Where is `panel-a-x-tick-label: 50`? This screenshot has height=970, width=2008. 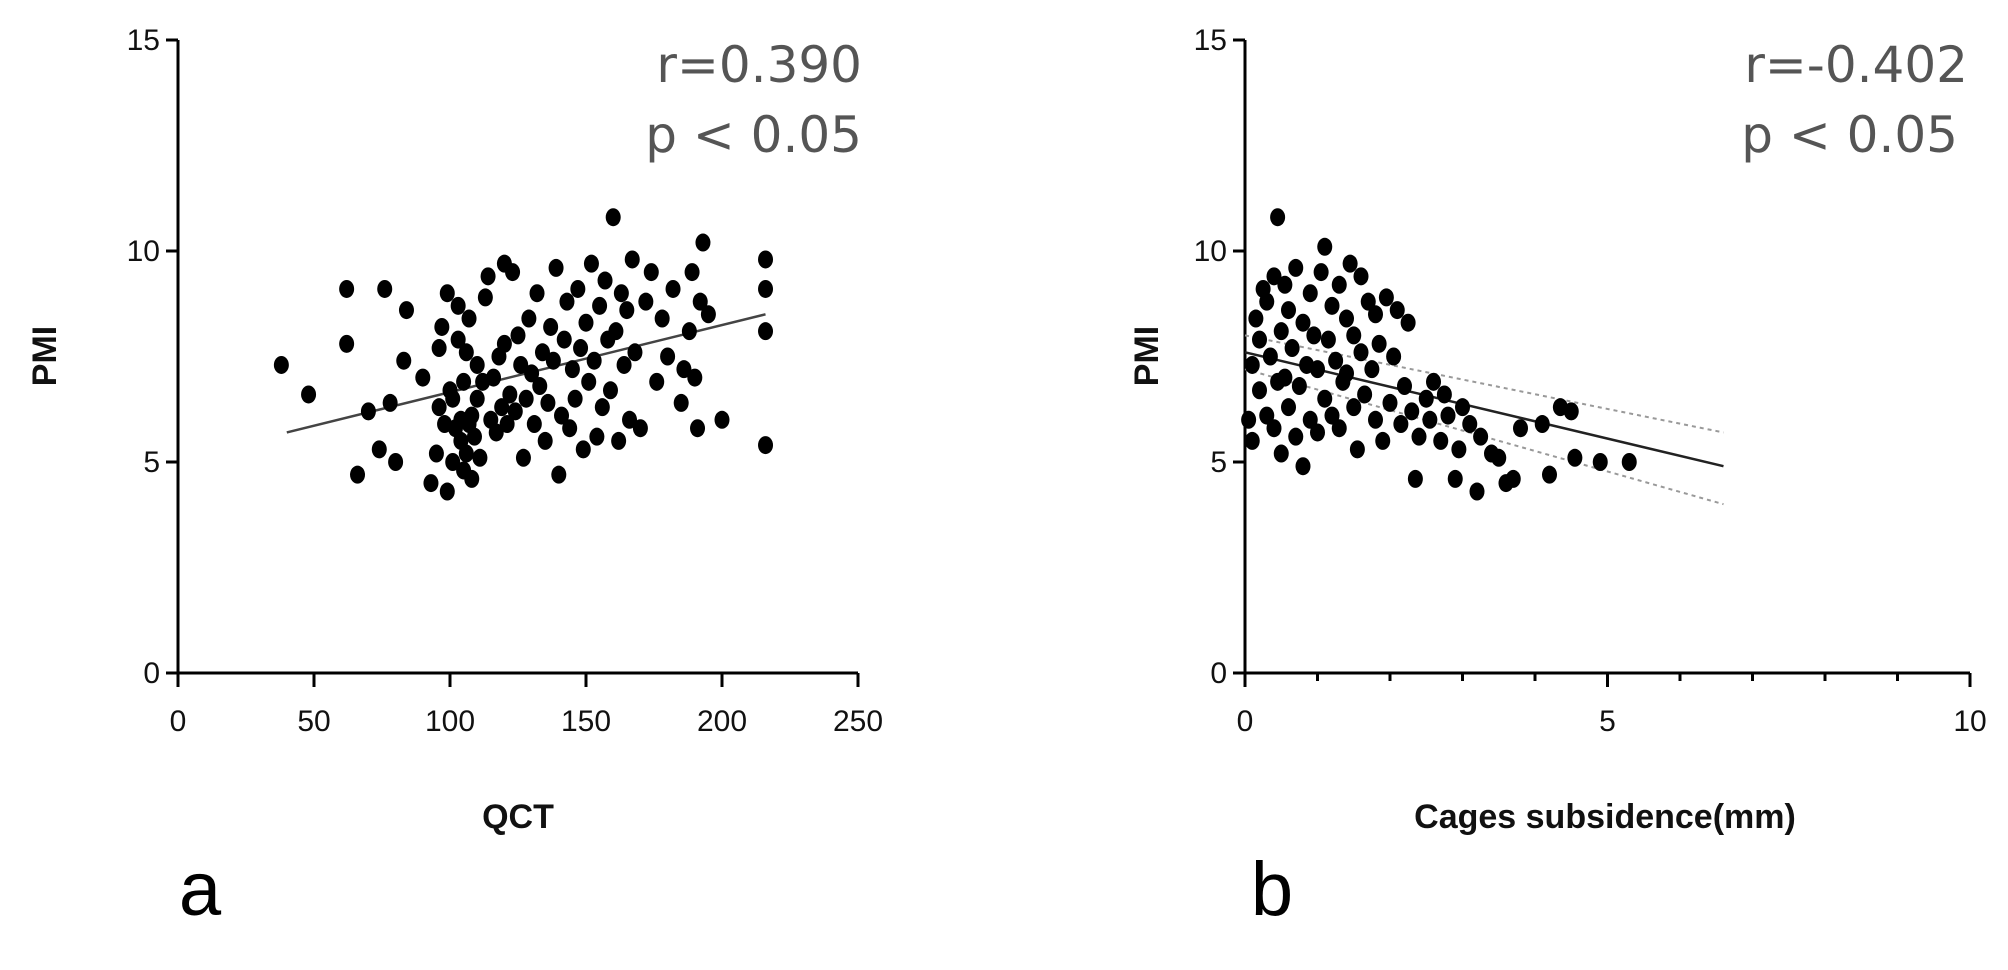
panel-a-x-tick-label: 50 is located at coordinates (313, 721).